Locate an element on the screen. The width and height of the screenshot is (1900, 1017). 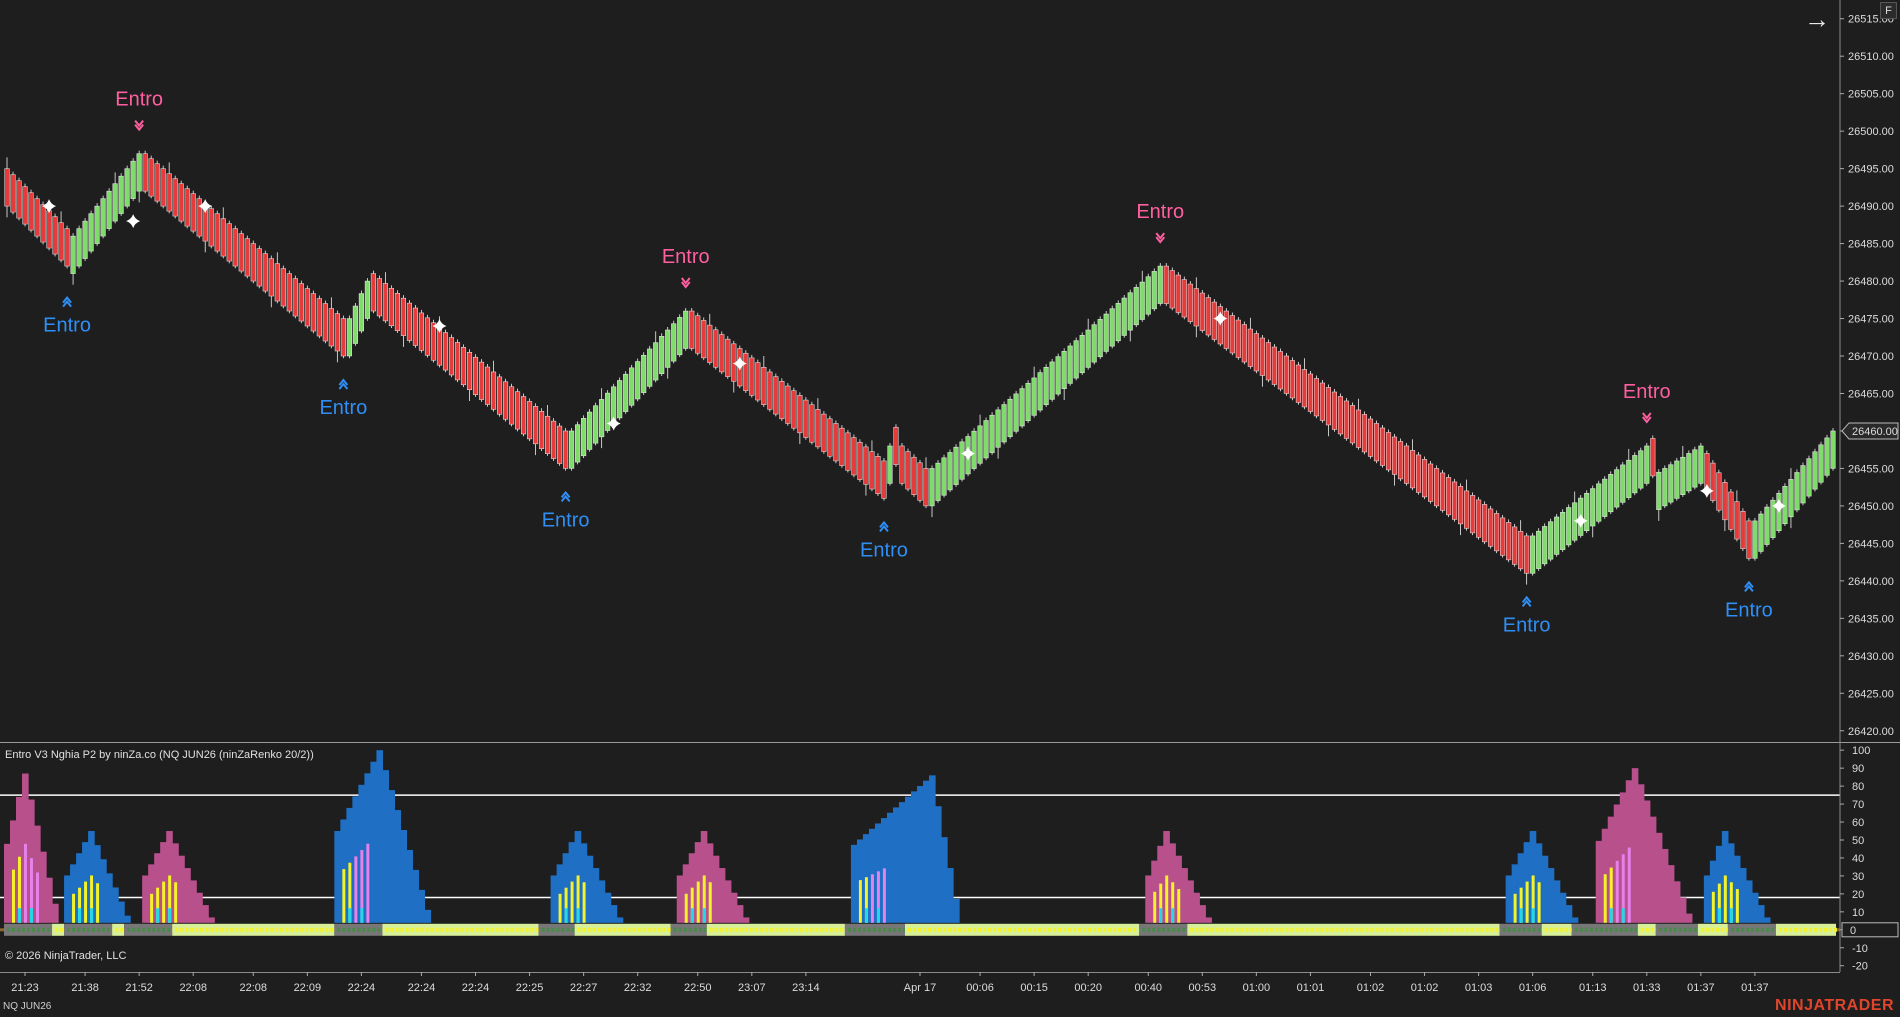
scroll-right-arrow-icon: → is located at coordinates (1817, 19).